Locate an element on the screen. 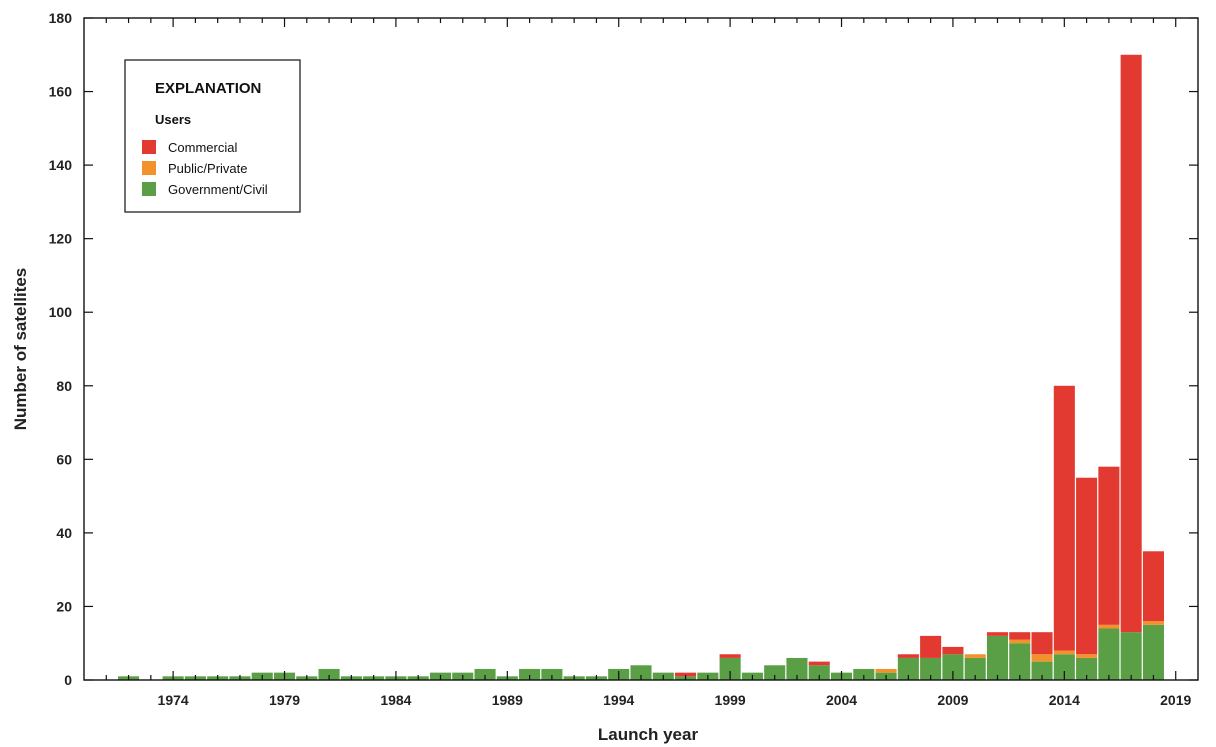 This screenshot has height=747, width=1216. bar-public-private-2013 is located at coordinates (1042, 658).